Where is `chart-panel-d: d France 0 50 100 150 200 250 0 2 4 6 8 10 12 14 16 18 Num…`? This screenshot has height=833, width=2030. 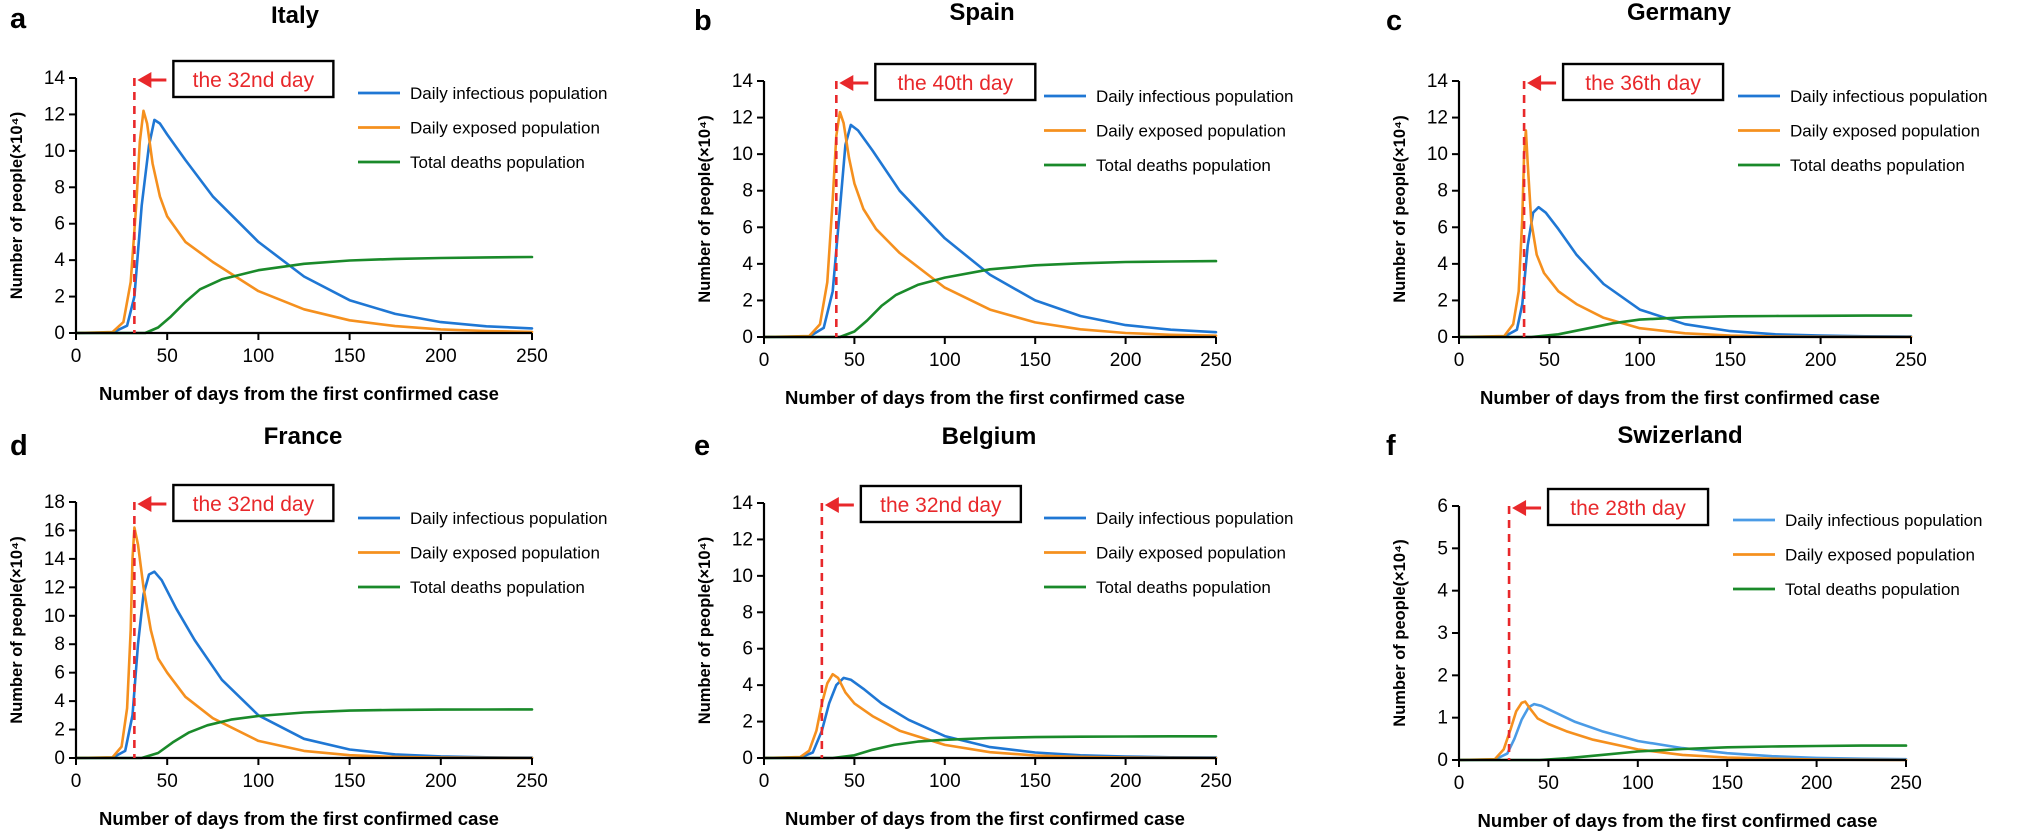 chart-panel-d: d France 0 50 100 150 200 250 0 2 4 6 8 10 12 14 16 18 Num… is located at coordinates (308, 626).